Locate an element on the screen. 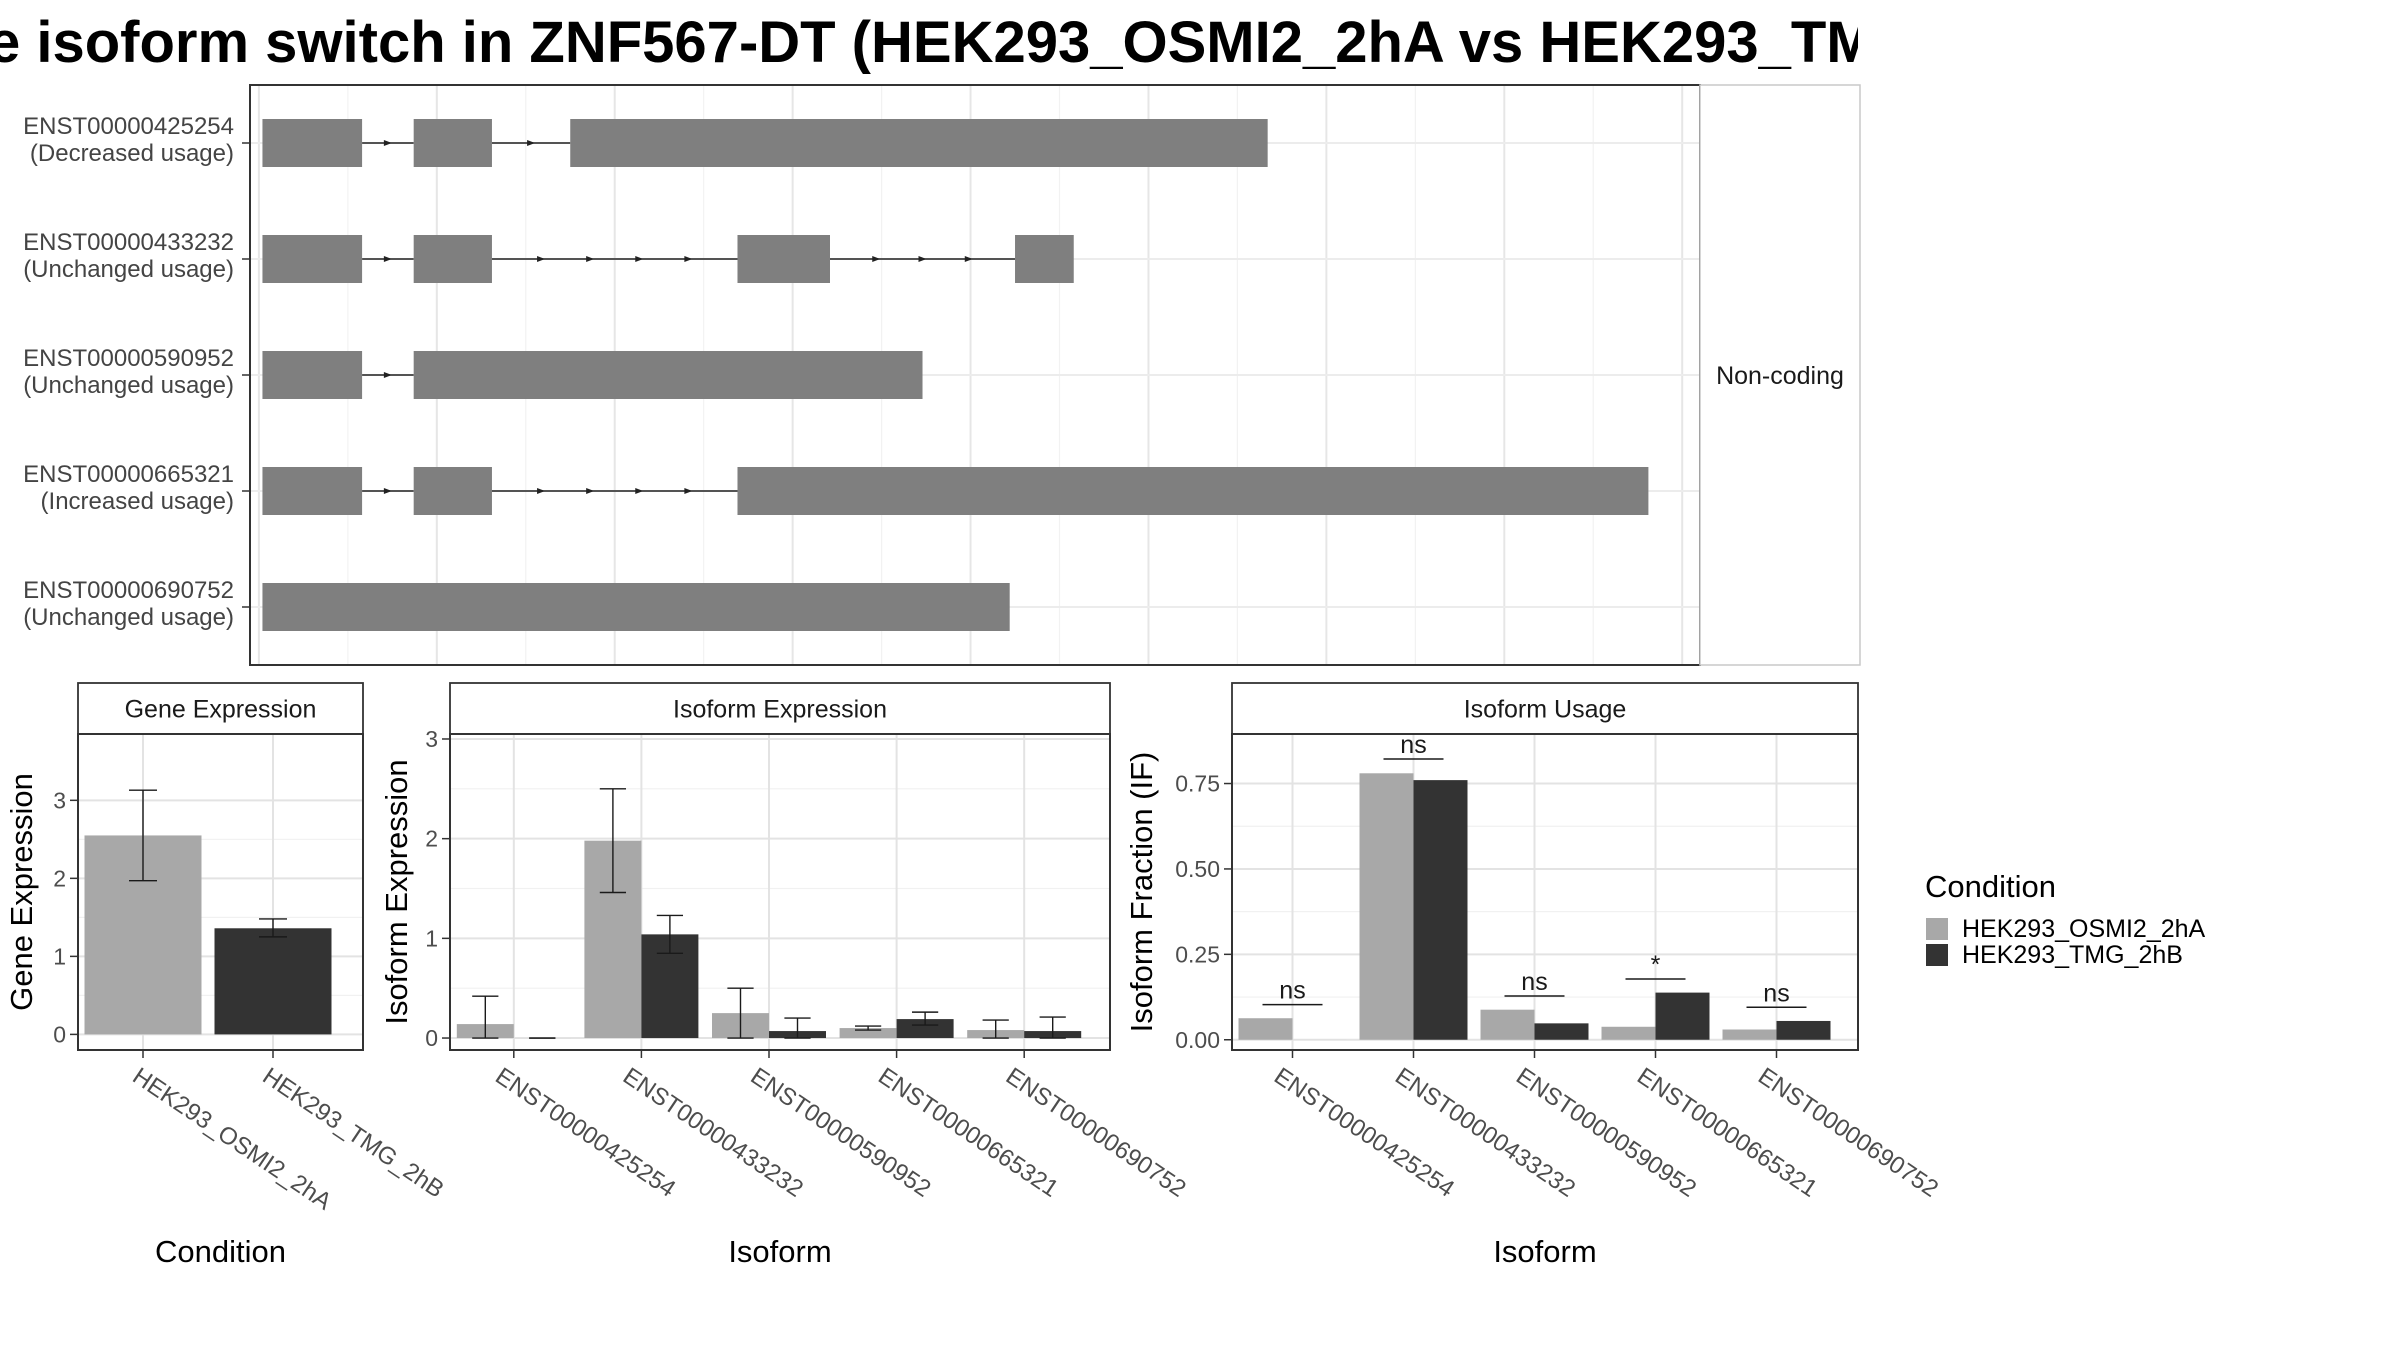 This screenshot has height=1350, width=2400. isoform-usage-strip-label: Isoform Usage is located at coordinates (1545, 710).